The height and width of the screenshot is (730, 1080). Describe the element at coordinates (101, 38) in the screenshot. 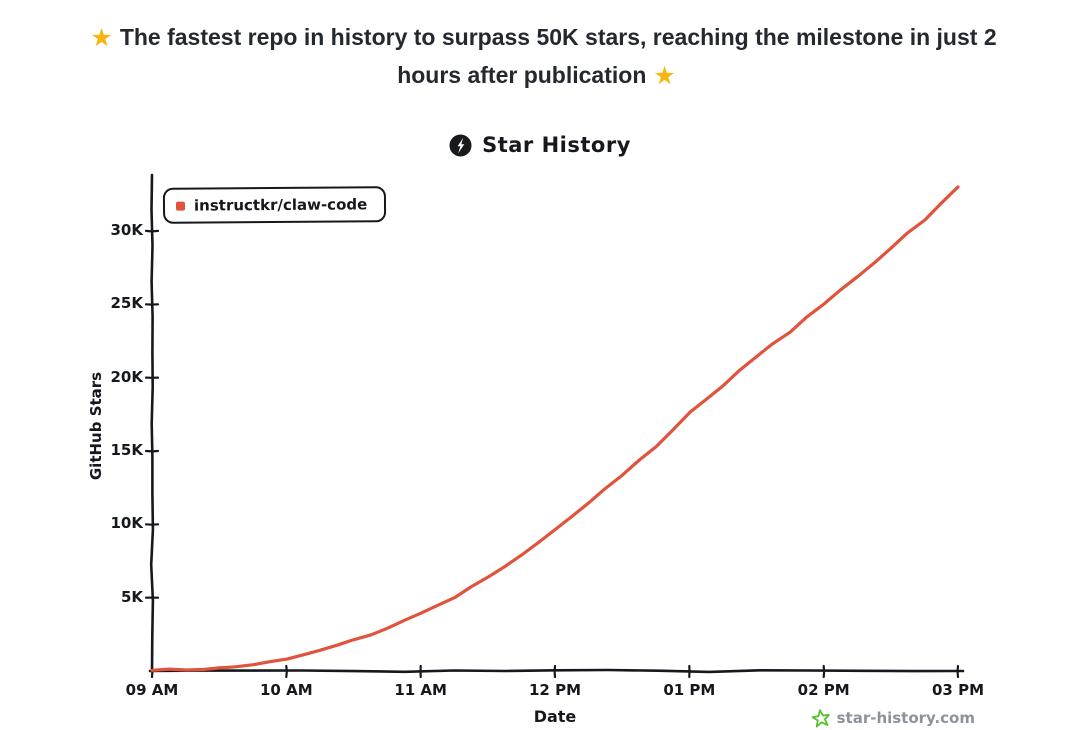

I see `star-icon-left: ★` at that location.